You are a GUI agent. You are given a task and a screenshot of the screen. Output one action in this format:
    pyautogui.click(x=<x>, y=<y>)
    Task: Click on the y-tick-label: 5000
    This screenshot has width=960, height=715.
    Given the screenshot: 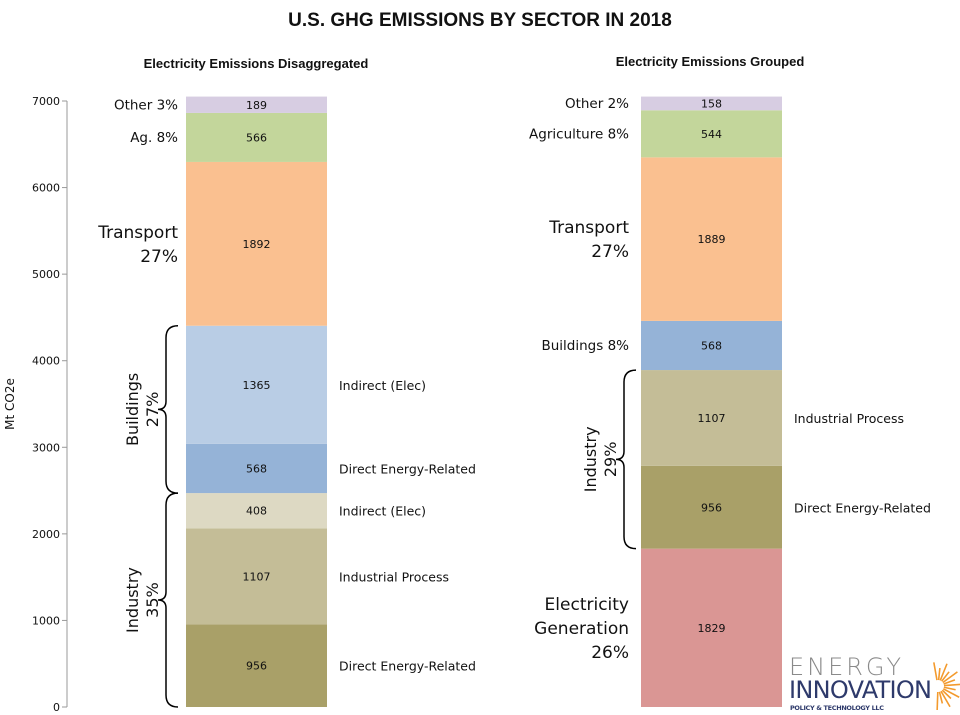 What is the action you would take?
    pyautogui.click(x=46, y=274)
    